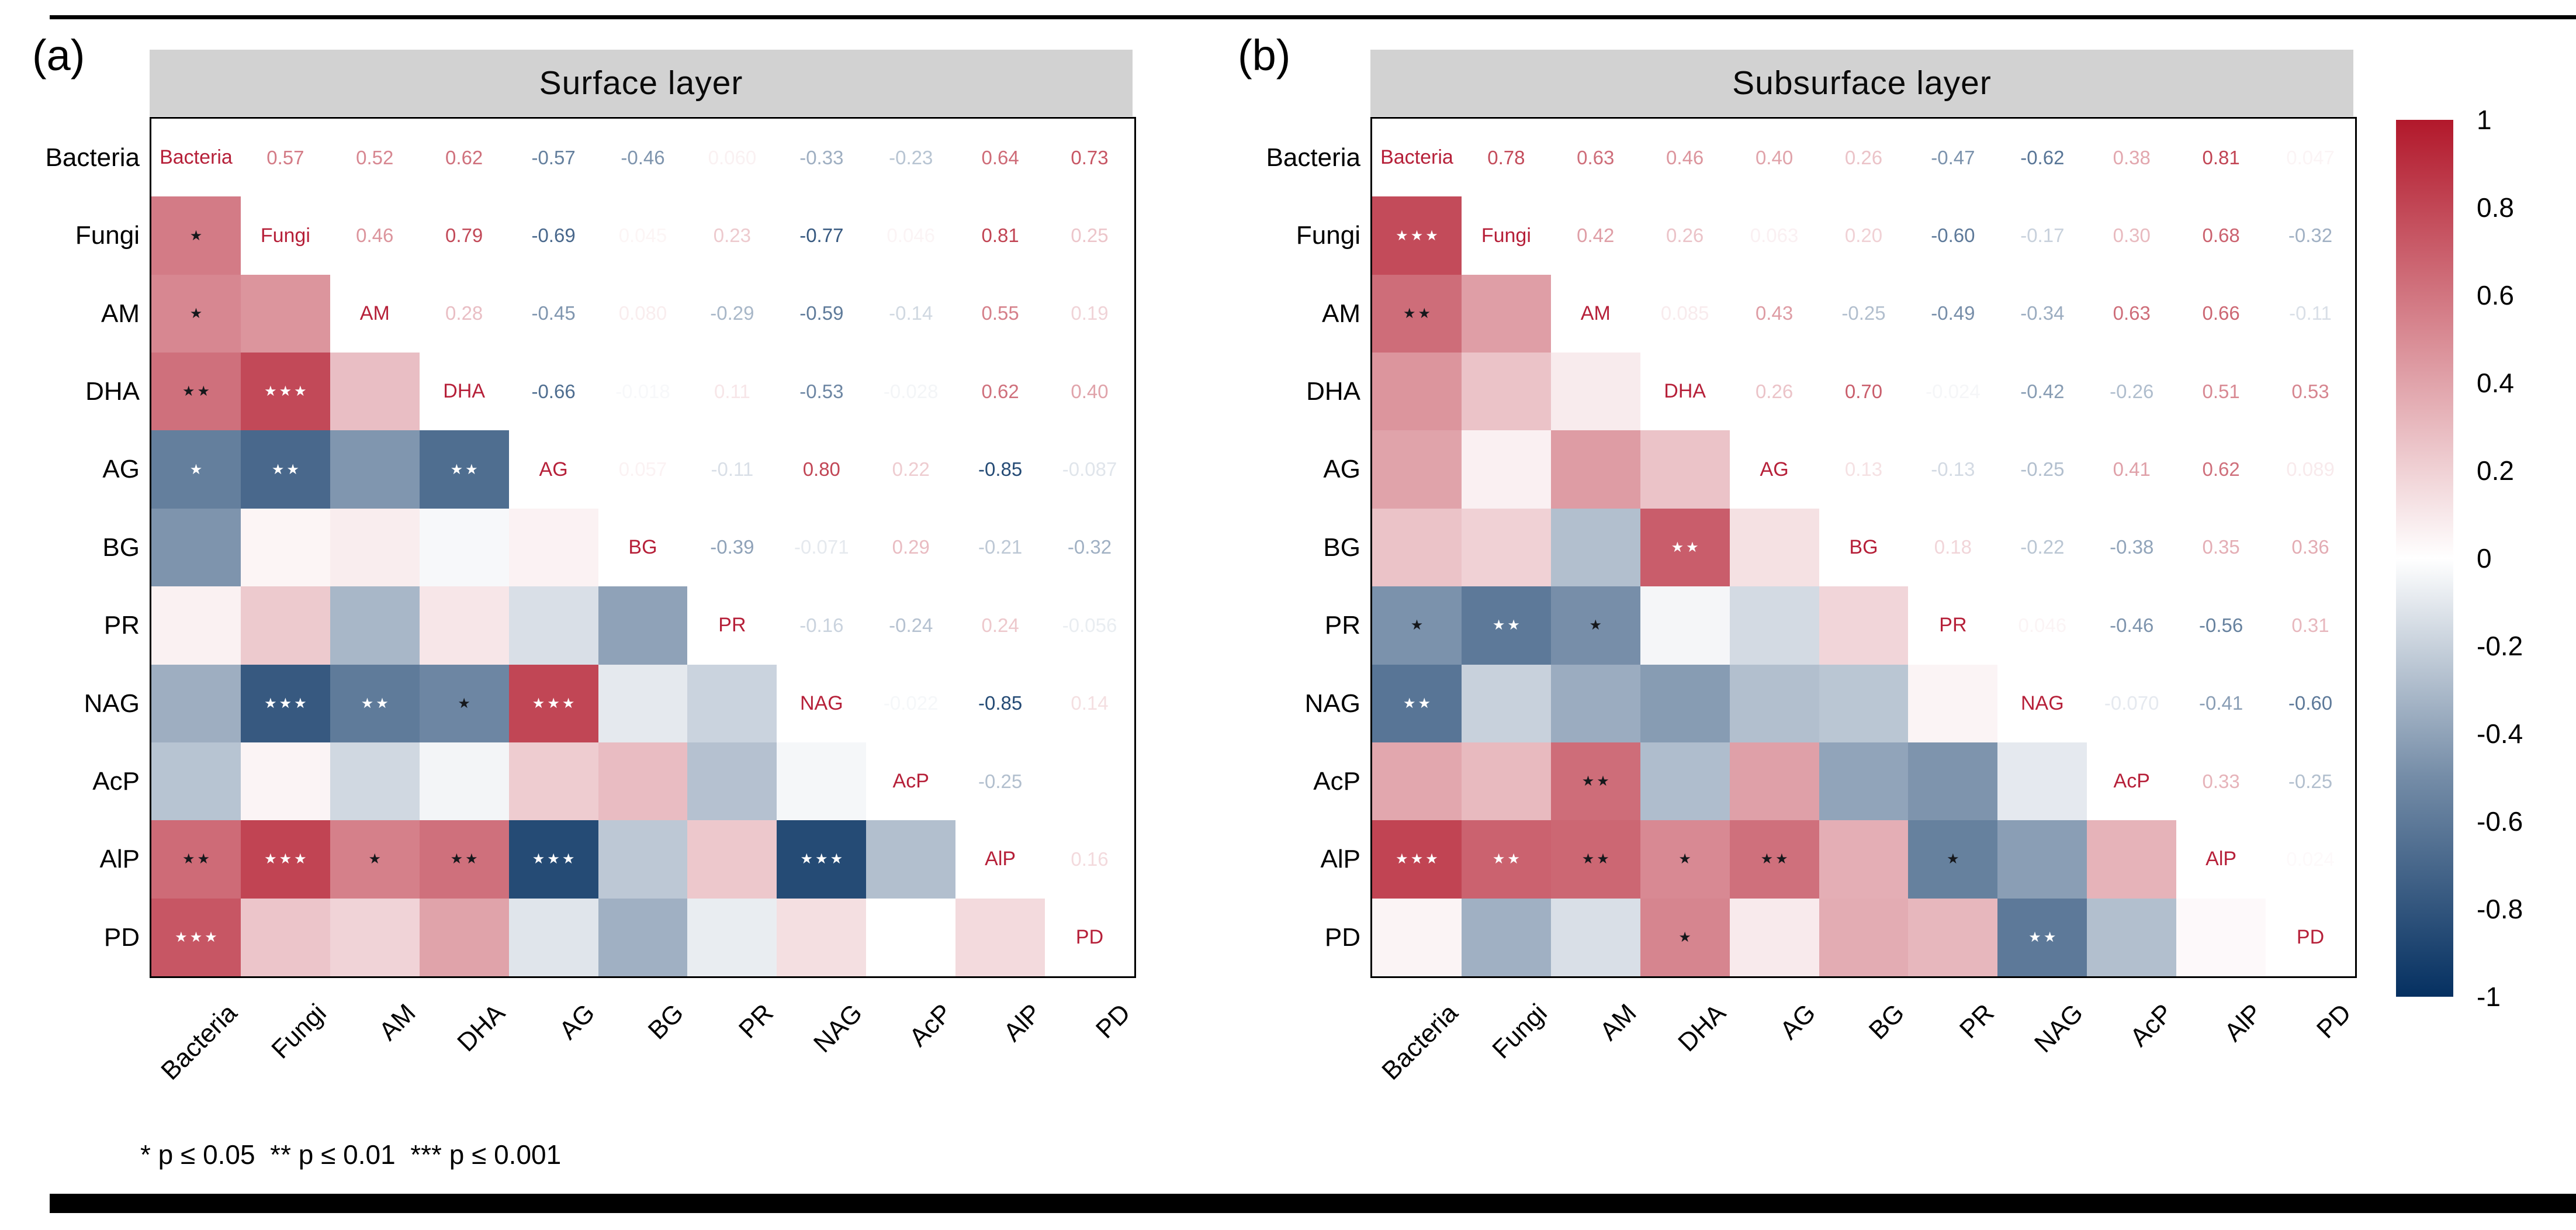 This screenshot has width=2576, height=1230. What do you see at coordinates (2043, 235) in the screenshot?
I see `correlation-value: -0.17` at bounding box center [2043, 235].